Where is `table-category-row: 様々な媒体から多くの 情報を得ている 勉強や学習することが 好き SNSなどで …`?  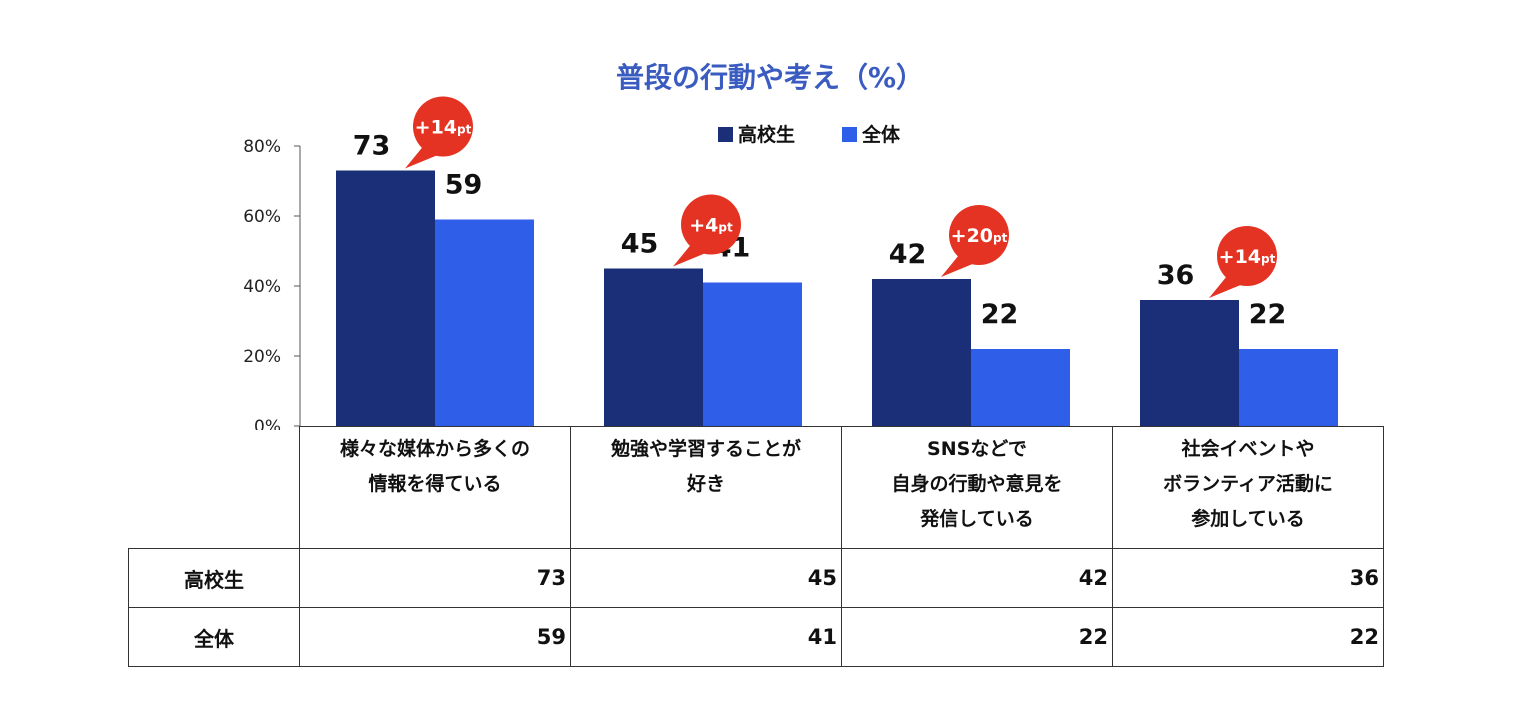 table-category-row: 様々な媒体から多くの 情報を得ている 勉強や学習することが 好き SNSなどで … is located at coordinates (756, 487).